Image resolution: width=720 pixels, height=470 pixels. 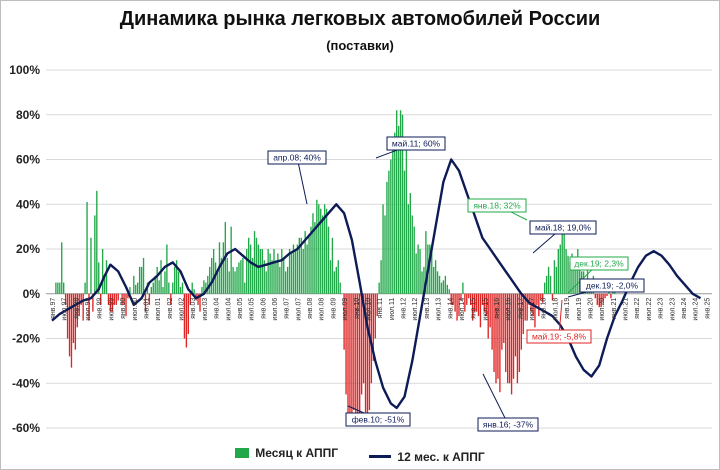 What do you see at coordinates (205, 309) in the screenshot?
I see `x-tick-label: июл.03` at bounding box center [205, 309].